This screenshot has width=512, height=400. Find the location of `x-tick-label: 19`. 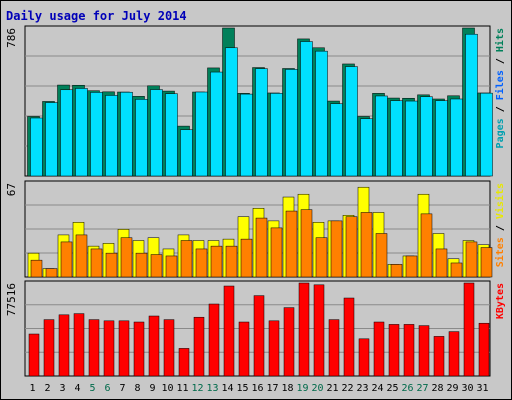

x-tick-label: 19 is located at coordinates (302, 388).